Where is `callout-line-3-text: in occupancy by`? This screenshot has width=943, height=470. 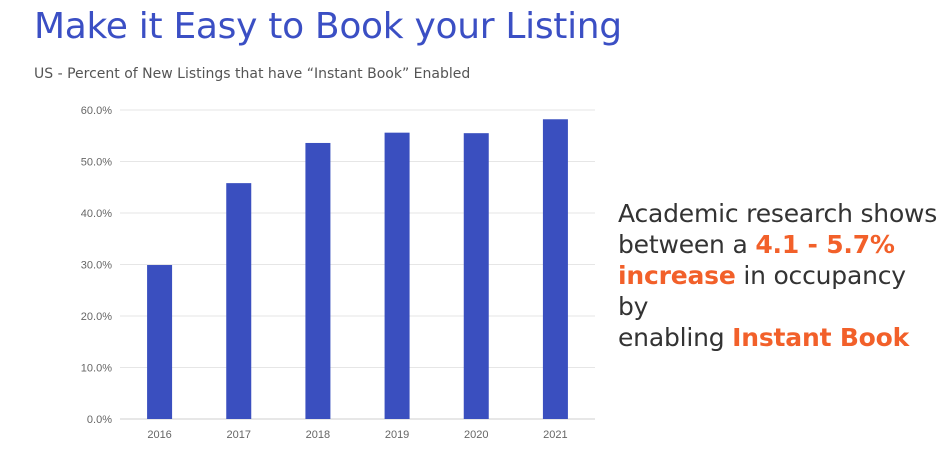 callout-line-3-text: in occupancy by is located at coordinates (762, 291).